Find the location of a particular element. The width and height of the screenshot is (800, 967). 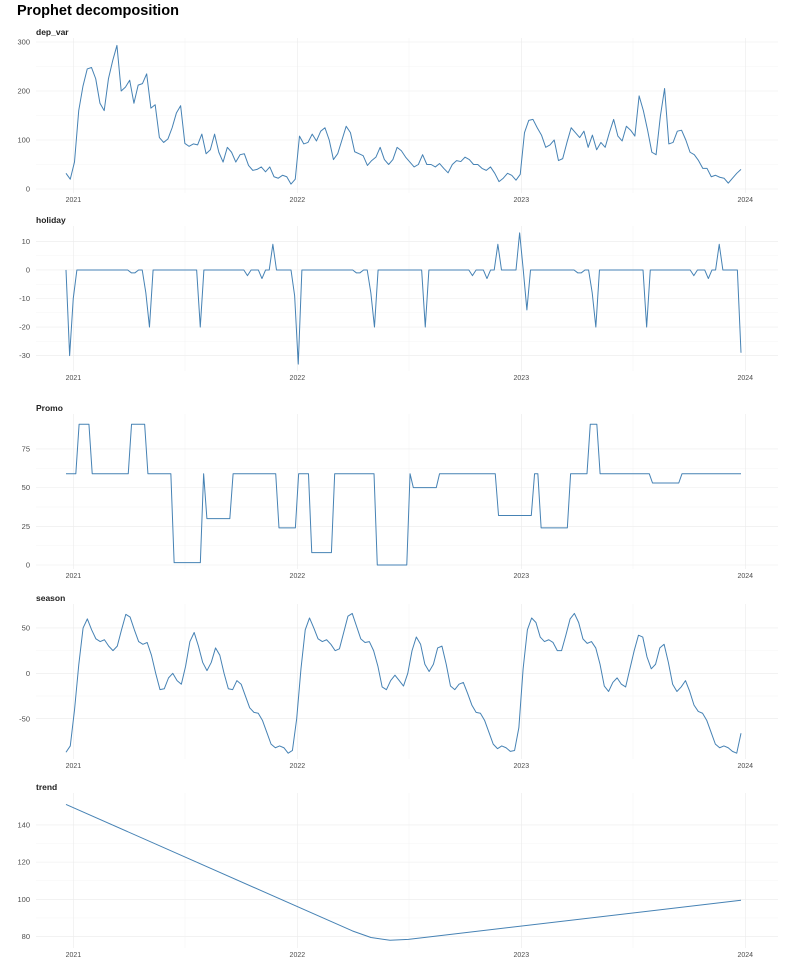

y-tick-label: 10 is located at coordinates (26, 241).